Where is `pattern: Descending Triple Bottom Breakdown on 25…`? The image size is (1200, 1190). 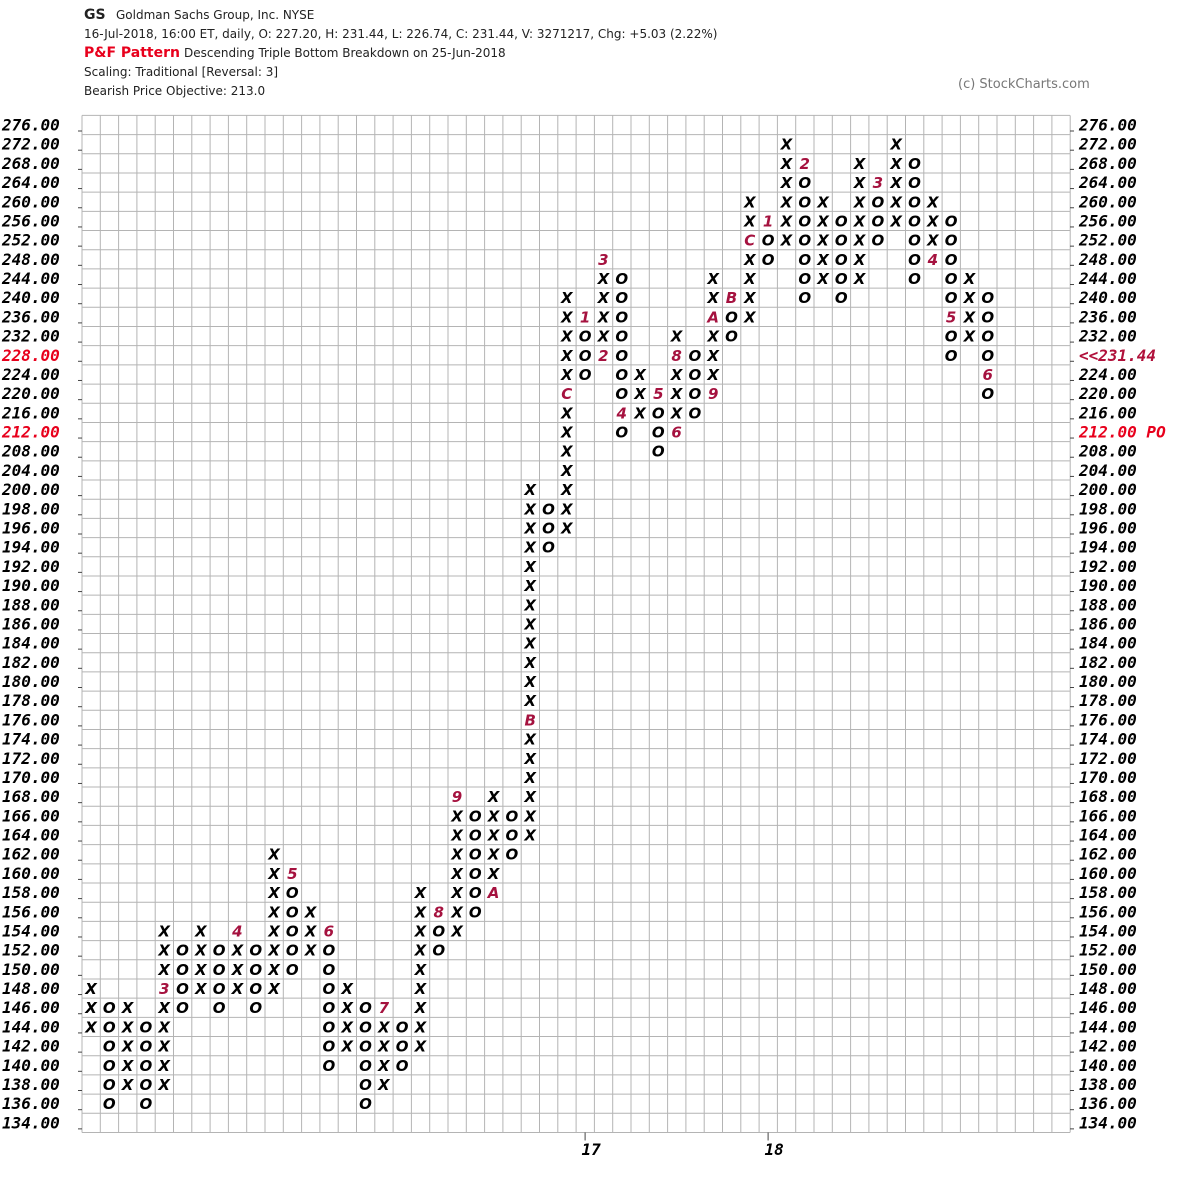
pattern: Descending Triple Bottom Breakdown on 25… is located at coordinates (345, 53).